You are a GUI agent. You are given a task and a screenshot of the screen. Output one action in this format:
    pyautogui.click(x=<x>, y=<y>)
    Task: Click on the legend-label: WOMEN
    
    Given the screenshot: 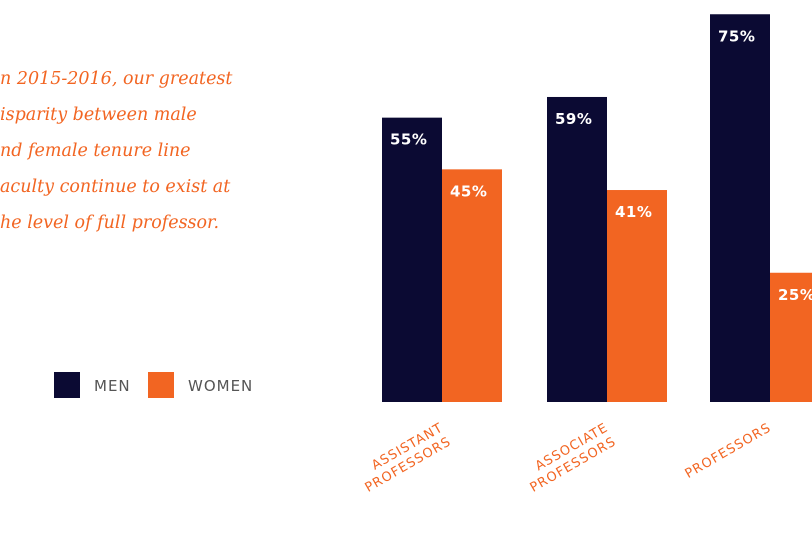 What is the action you would take?
    pyautogui.click(x=220, y=386)
    